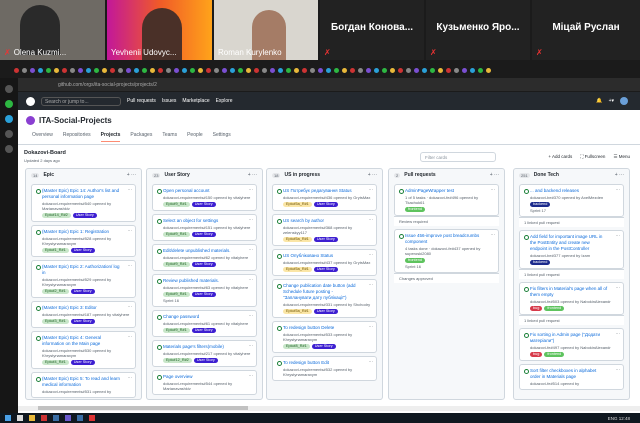 This screenshot has height=423, width=640. Describe the element at coordinates (599, 101) in the screenshot. I see `notification-icon: 🔔` at that location.